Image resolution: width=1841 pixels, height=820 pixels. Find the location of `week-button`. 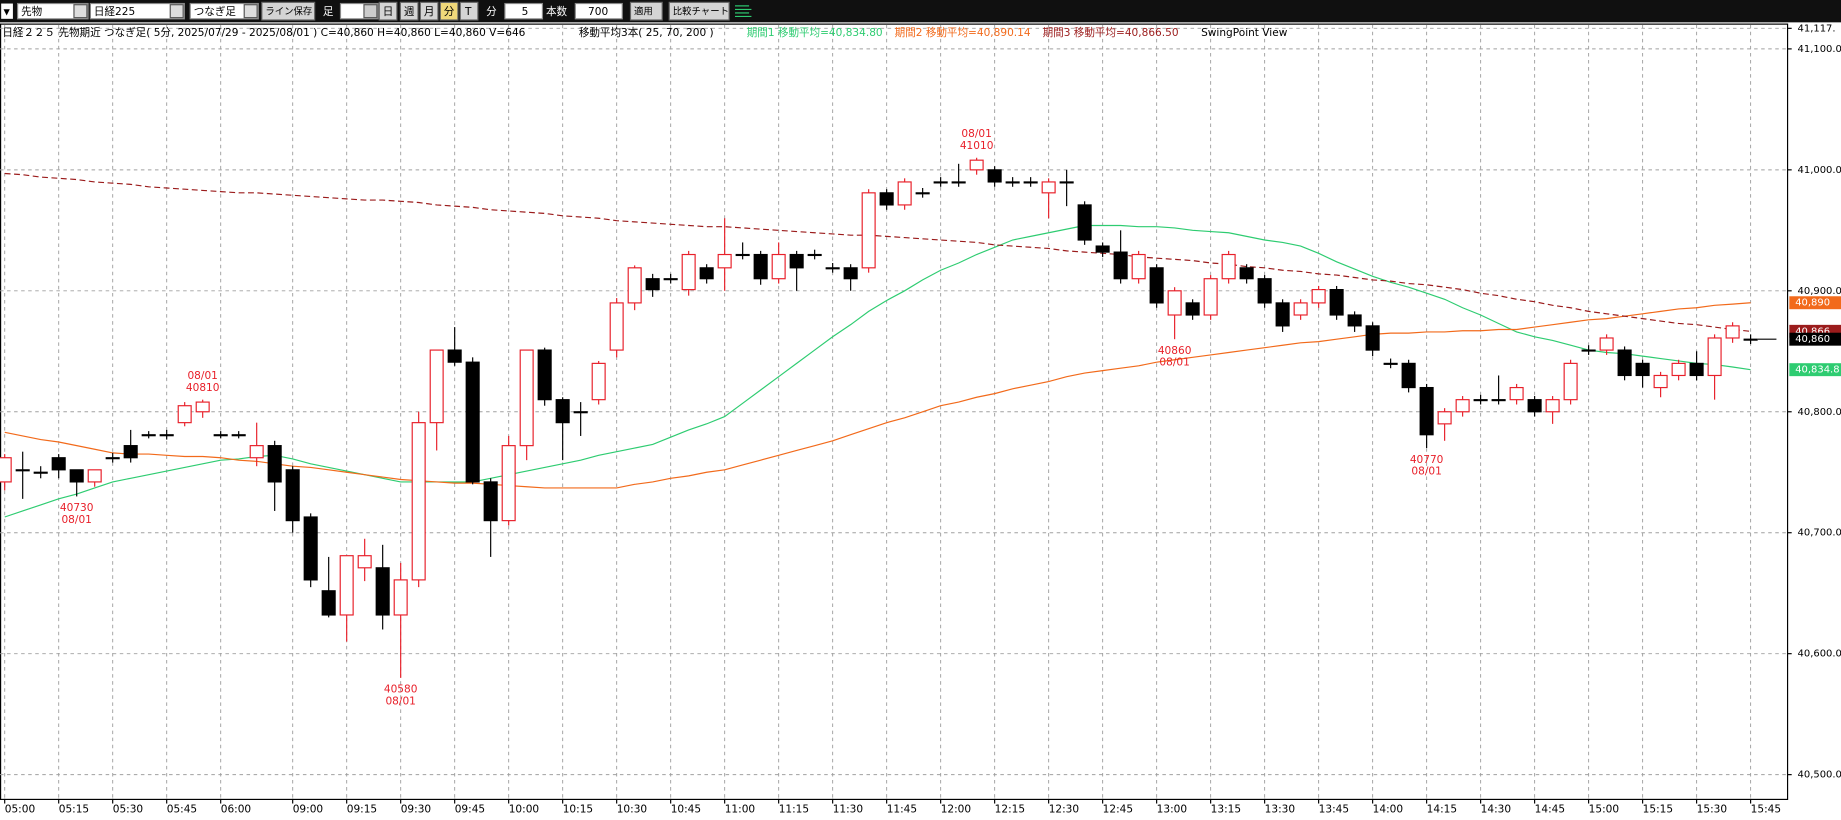

week-button is located at coordinates (409, 11).